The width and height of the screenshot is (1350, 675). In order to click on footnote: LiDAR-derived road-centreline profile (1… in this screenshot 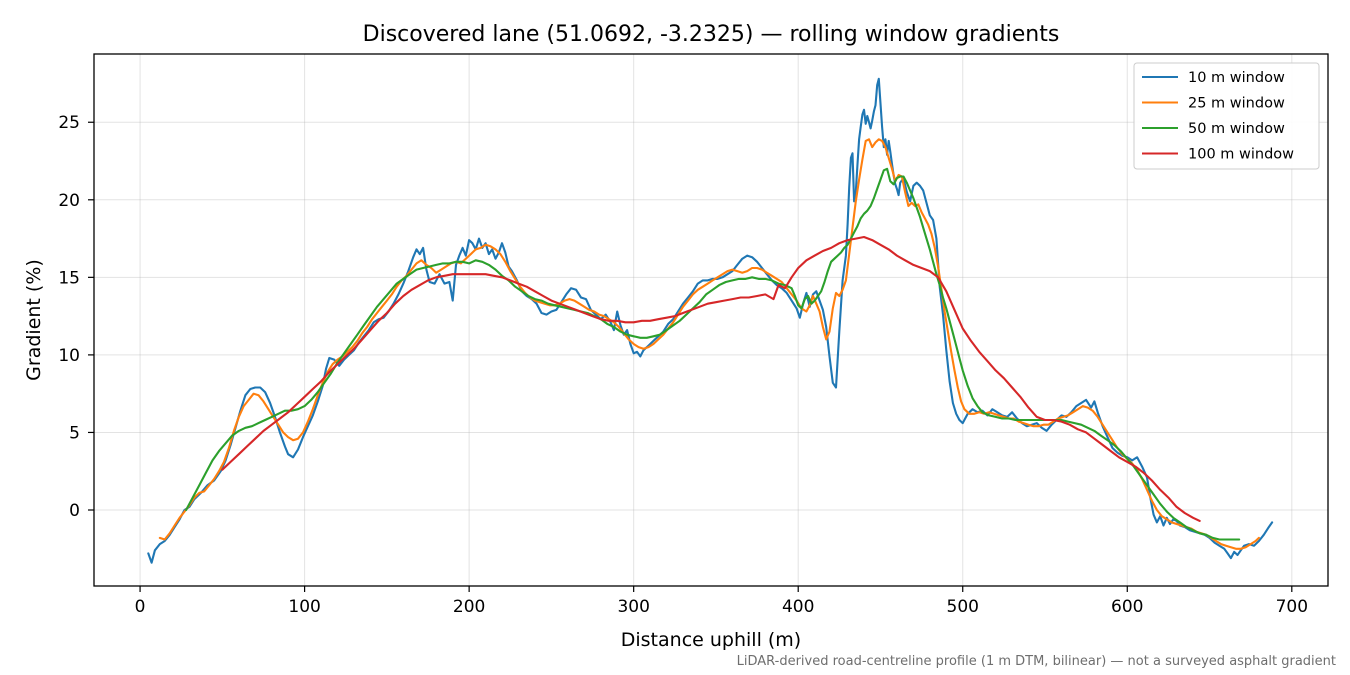, I will do `click(1036, 661)`.